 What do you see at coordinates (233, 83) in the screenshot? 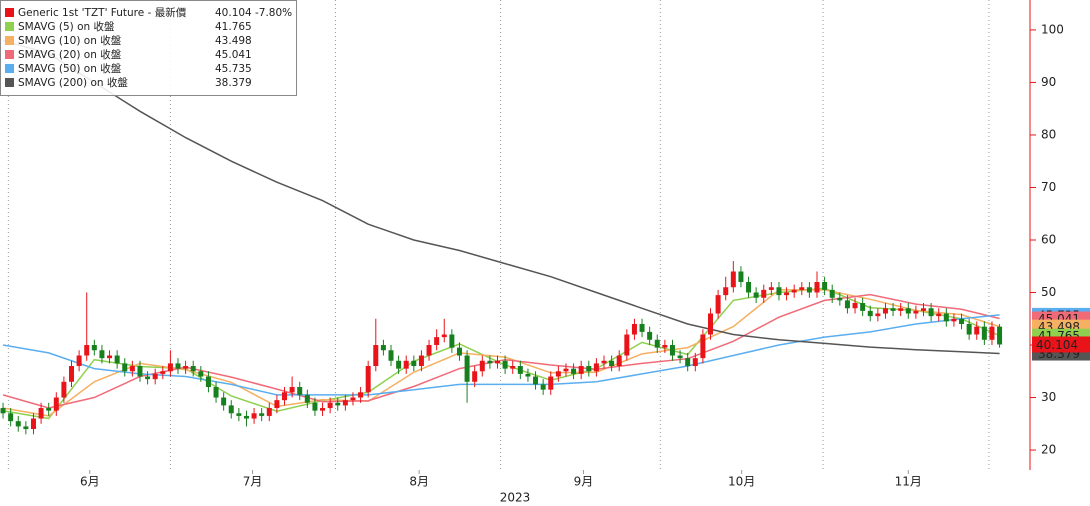
I see `legend-value: 38.379` at bounding box center [233, 83].